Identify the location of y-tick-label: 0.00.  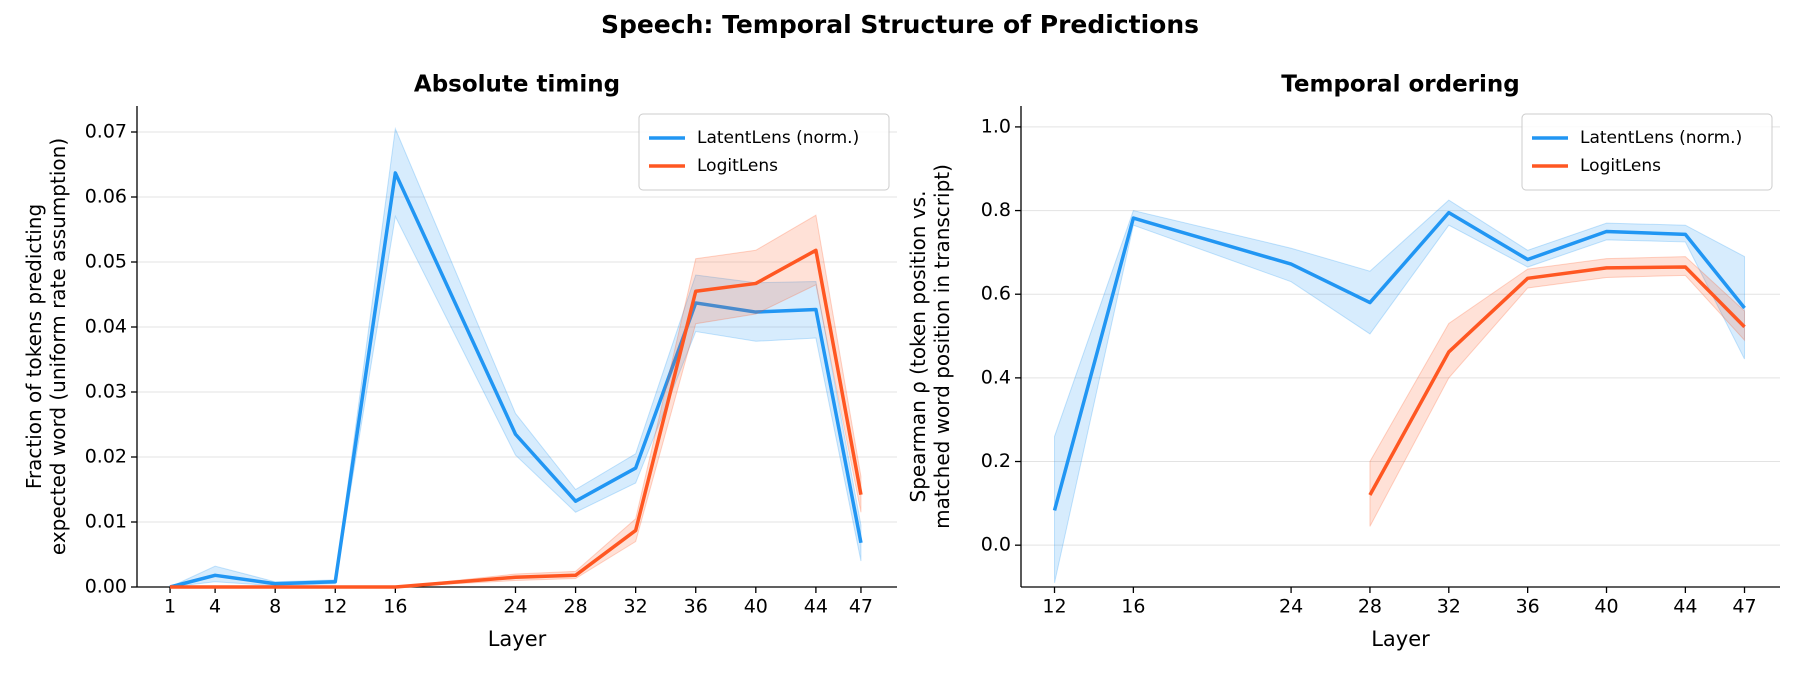
(106, 587).